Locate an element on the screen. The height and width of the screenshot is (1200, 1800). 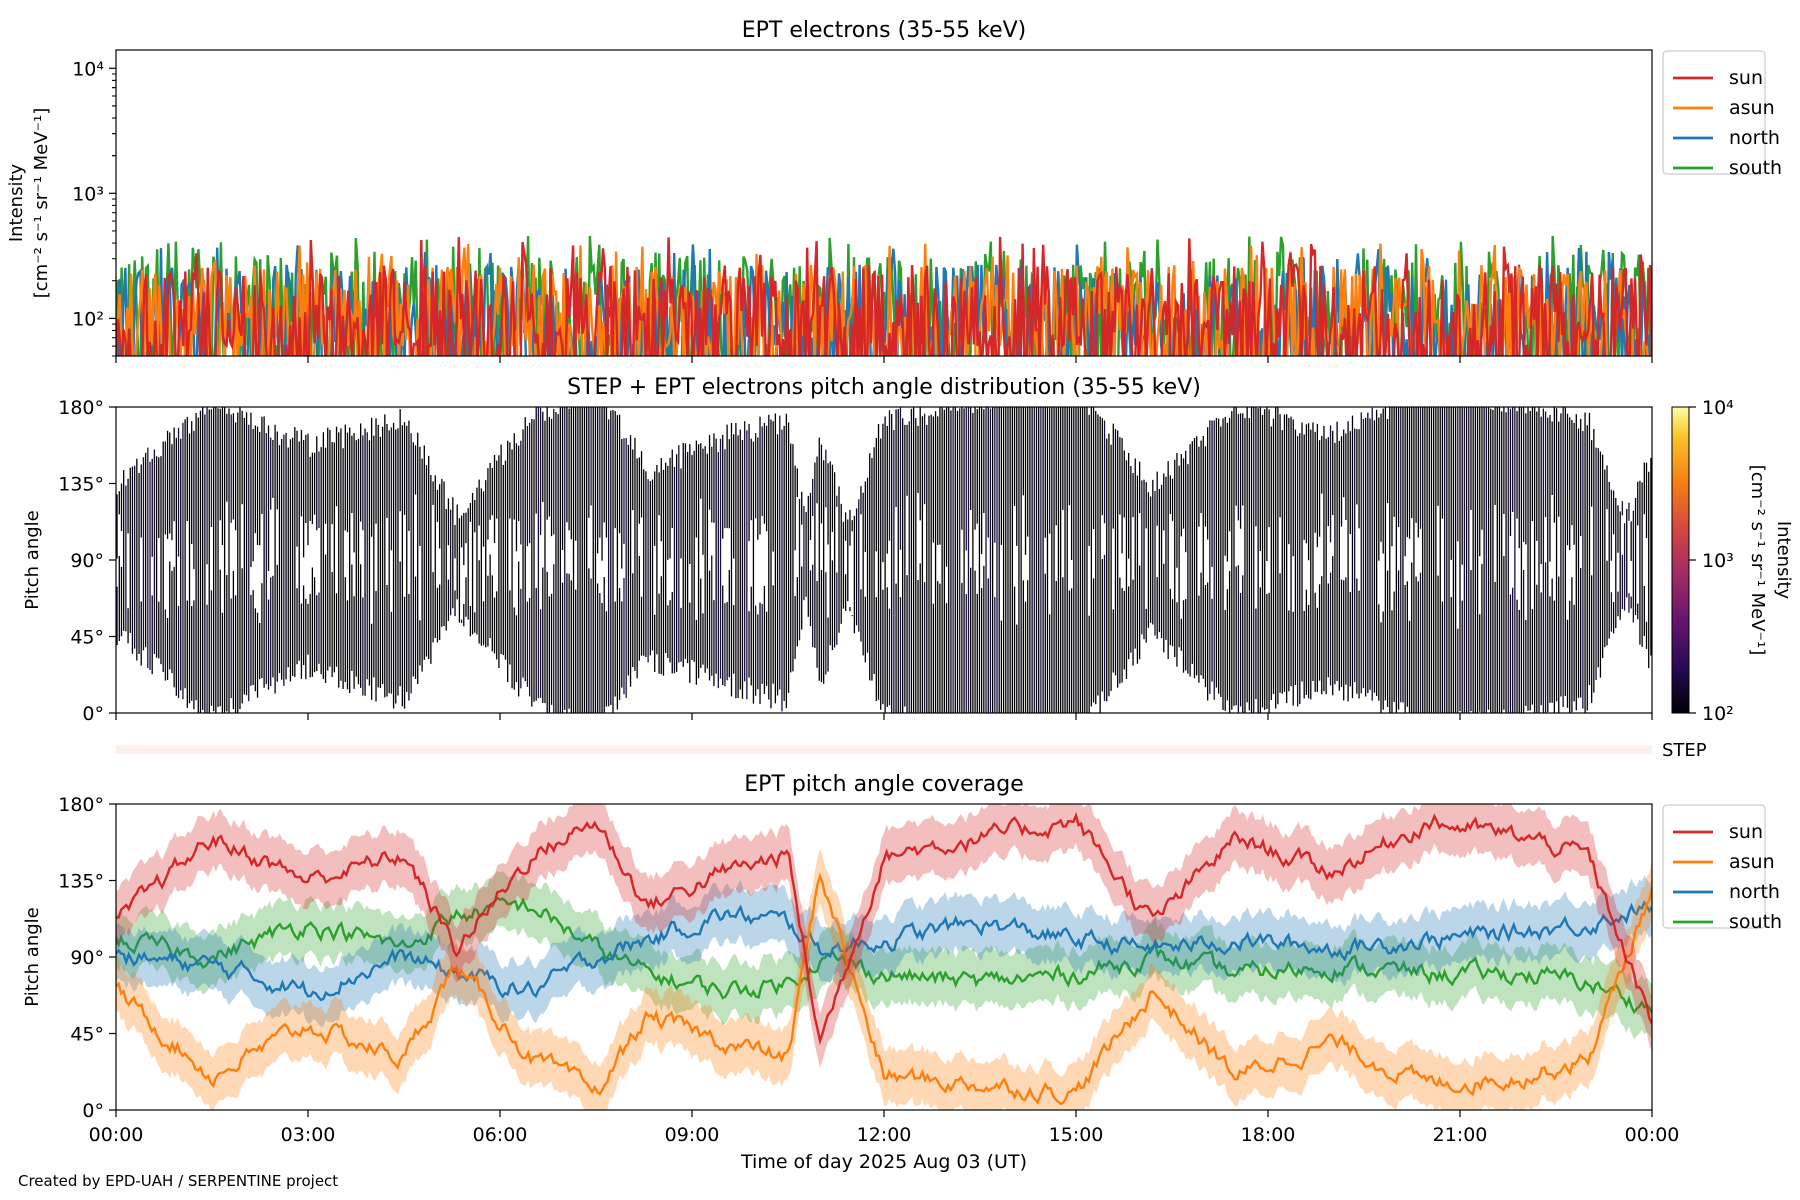
coverage-line-north is located at coordinates (884, 951).